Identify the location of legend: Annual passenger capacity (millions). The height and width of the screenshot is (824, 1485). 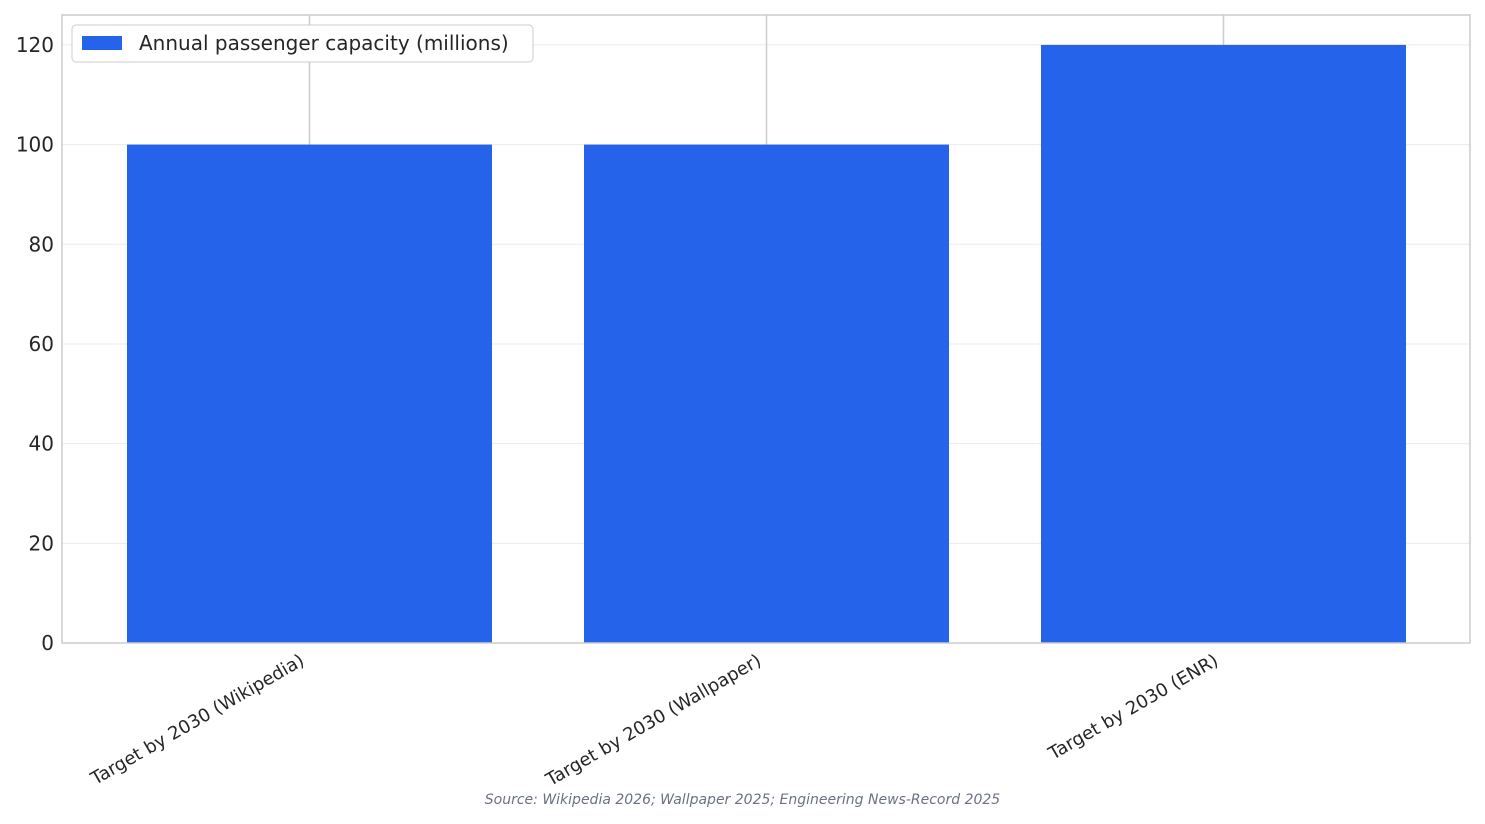
(302, 43).